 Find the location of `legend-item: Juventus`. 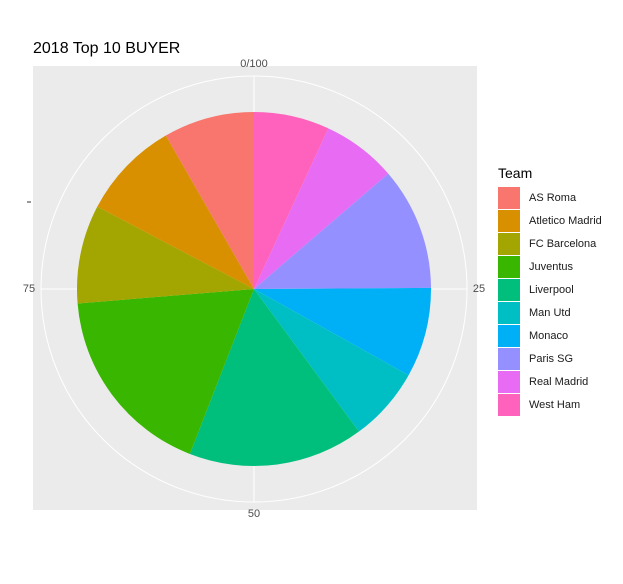

legend-item: Juventus is located at coordinates (558, 266).